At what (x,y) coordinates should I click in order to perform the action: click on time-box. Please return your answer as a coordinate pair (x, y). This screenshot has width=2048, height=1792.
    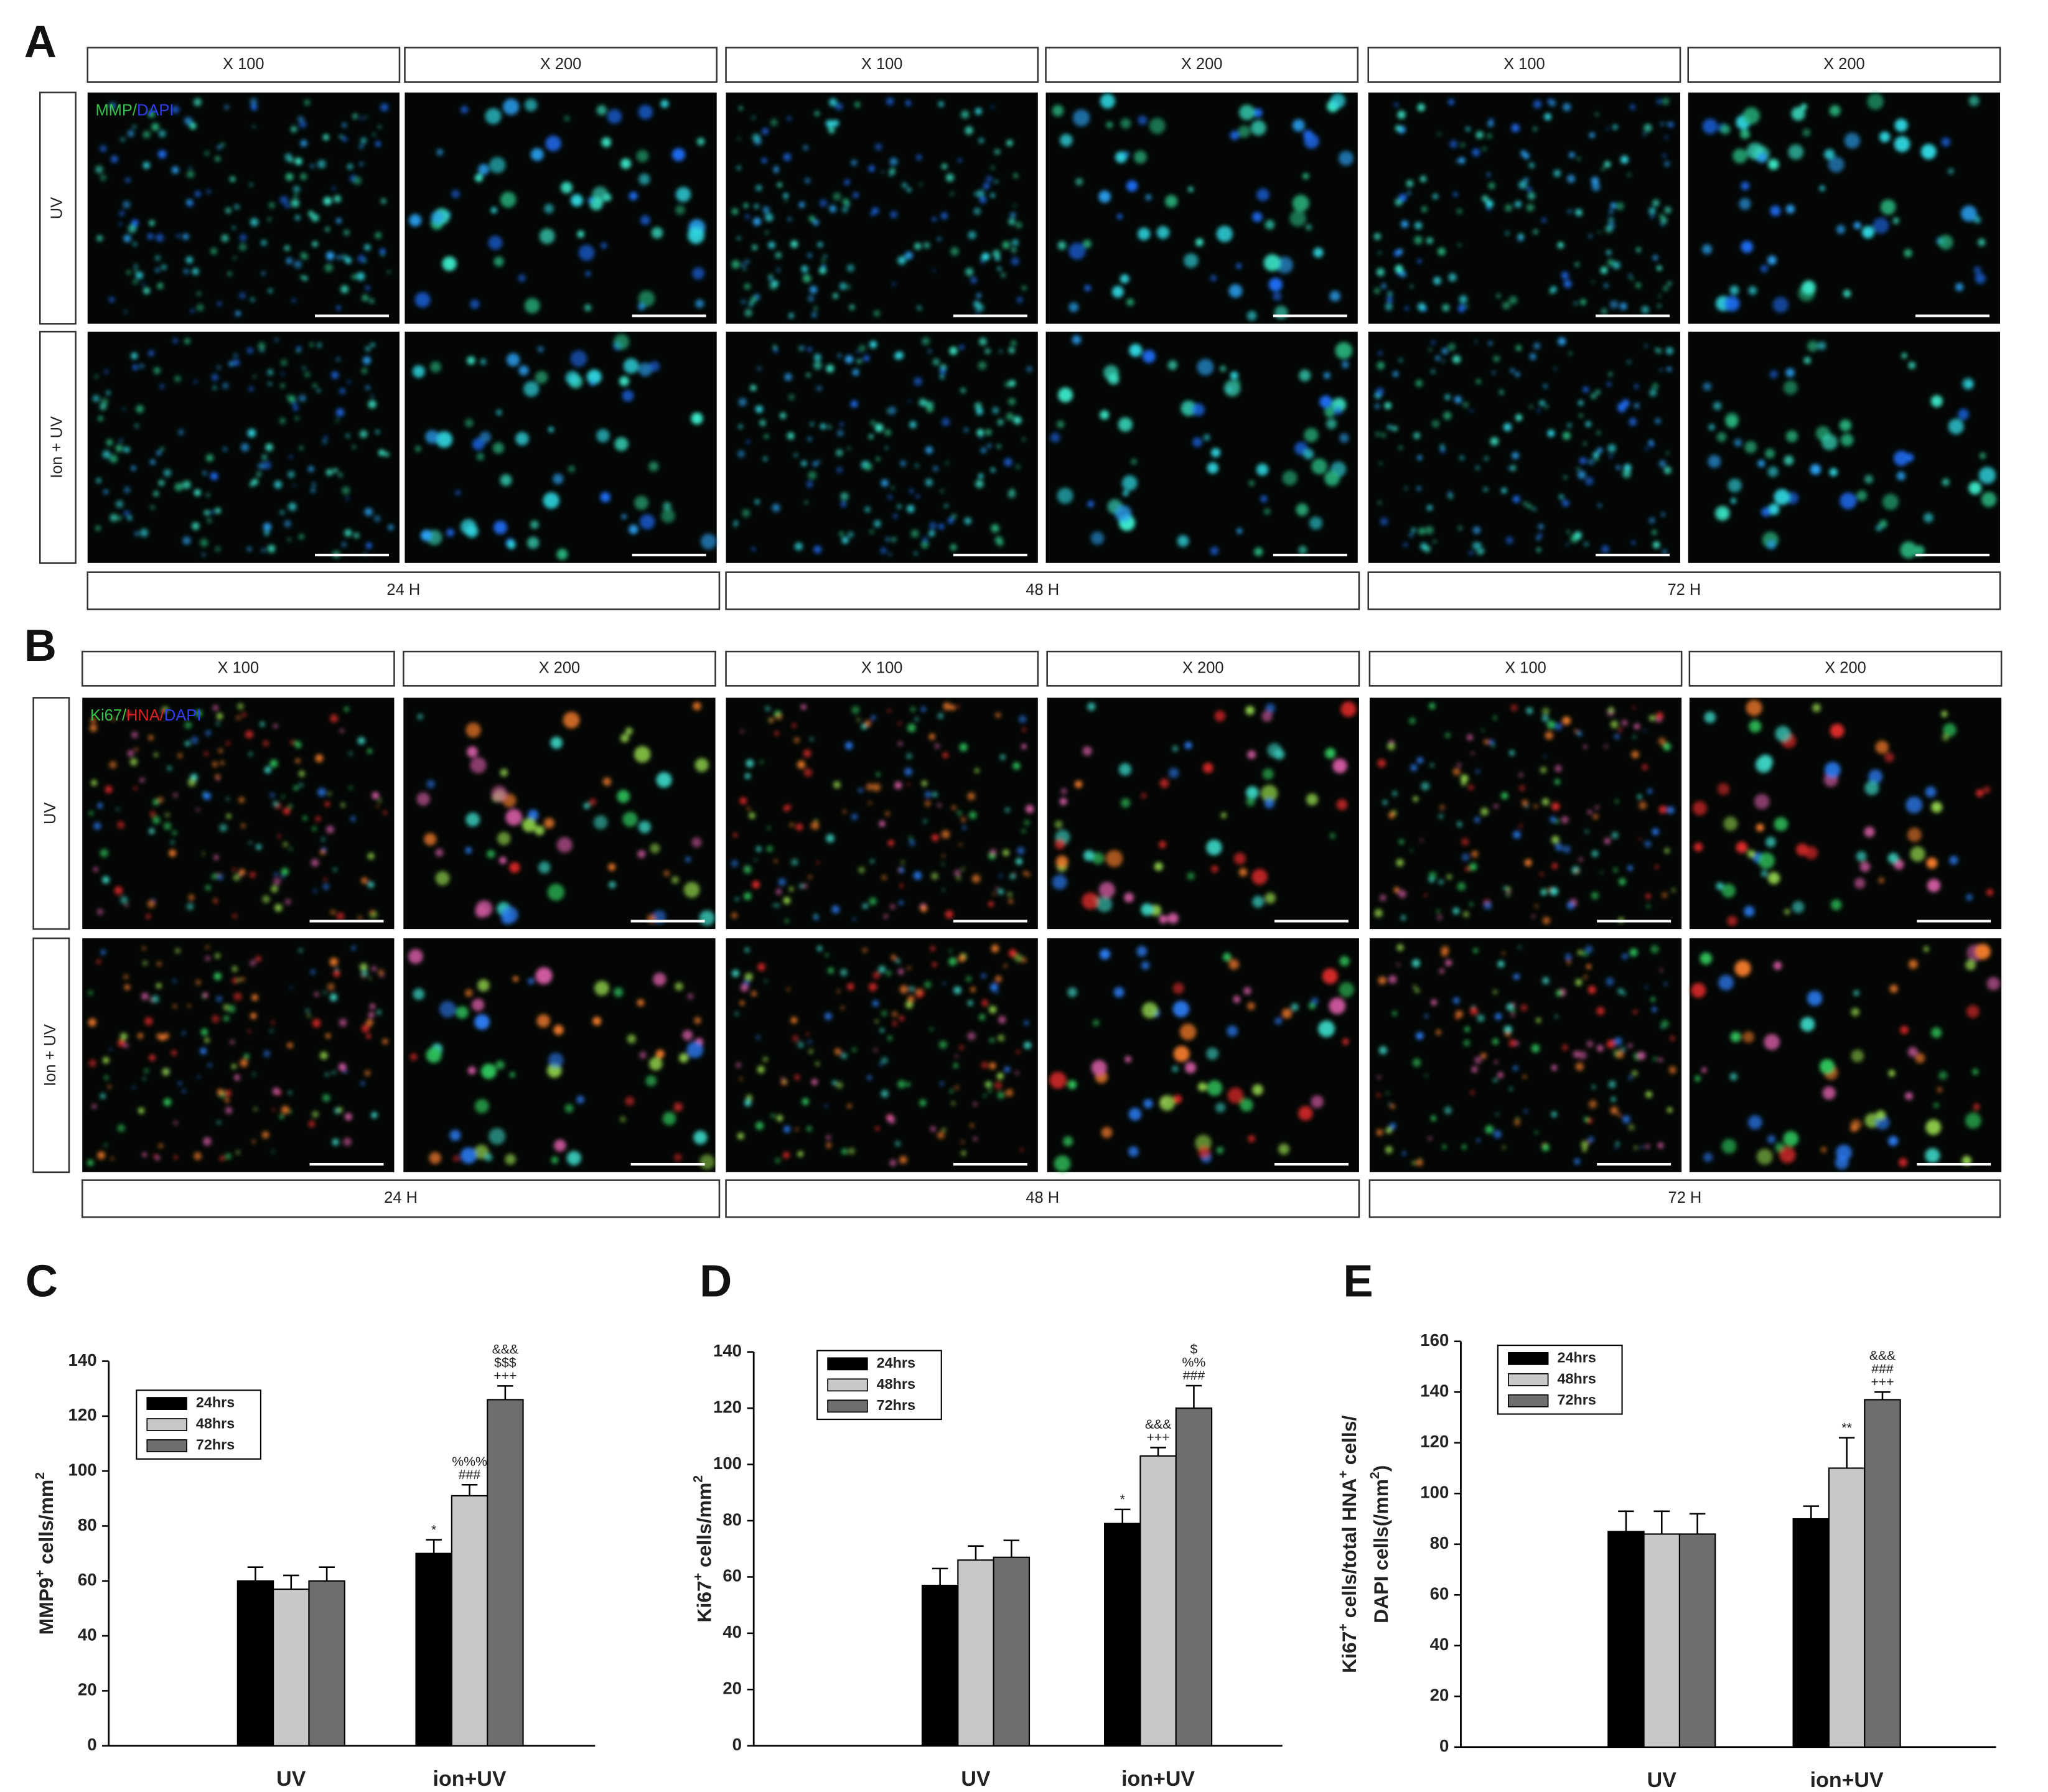
    Looking at the image, I should click on (1684, 1199).